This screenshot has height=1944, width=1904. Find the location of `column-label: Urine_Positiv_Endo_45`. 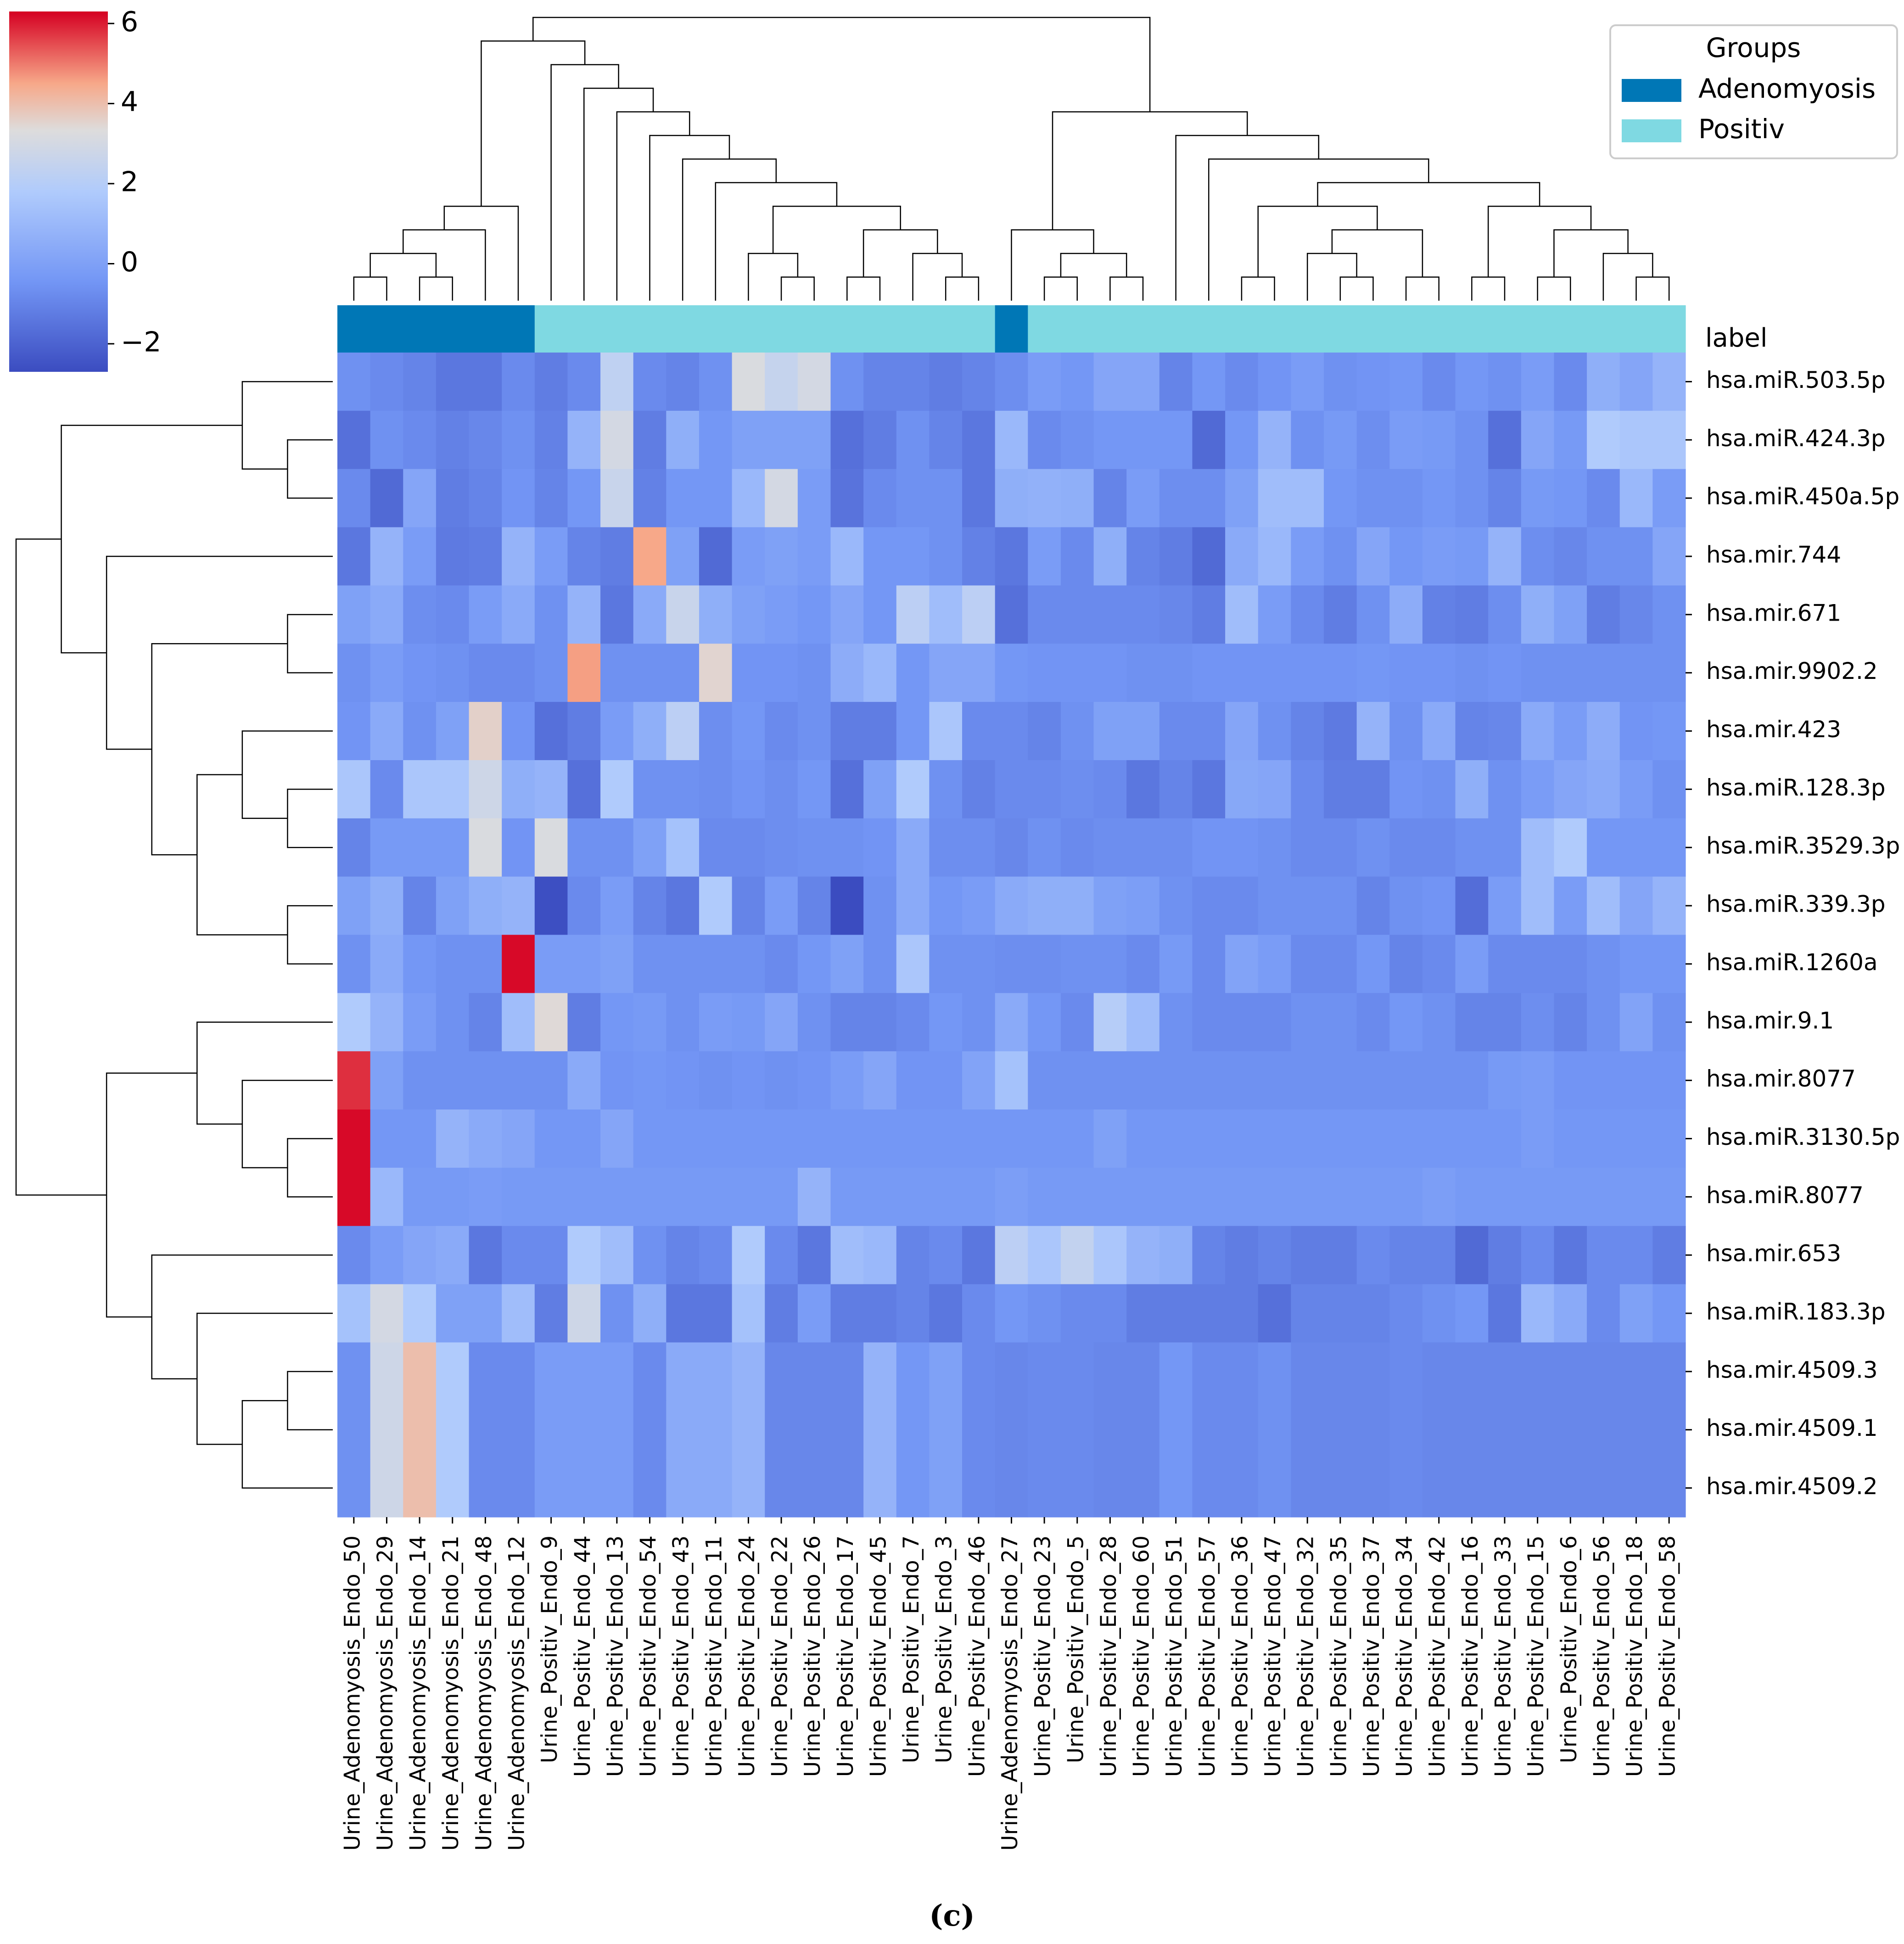

column-label: Urine_Positiv_Endo_45 is located at coordinates (878, 1656).